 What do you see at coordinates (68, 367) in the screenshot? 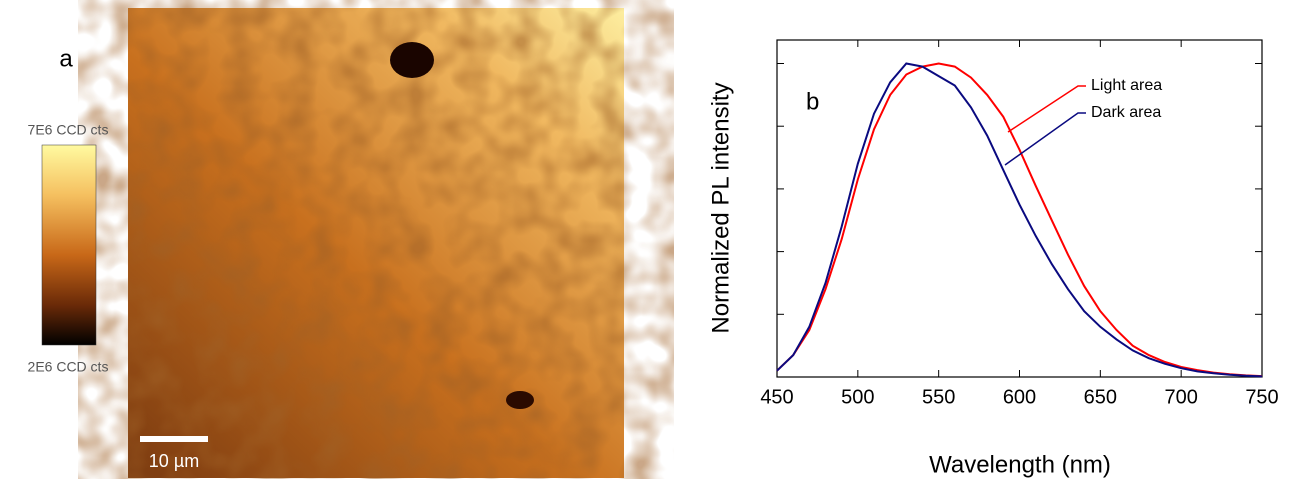
I see `colorbar-min: 2E6 CCD cts` at bounding box center [68, 367].